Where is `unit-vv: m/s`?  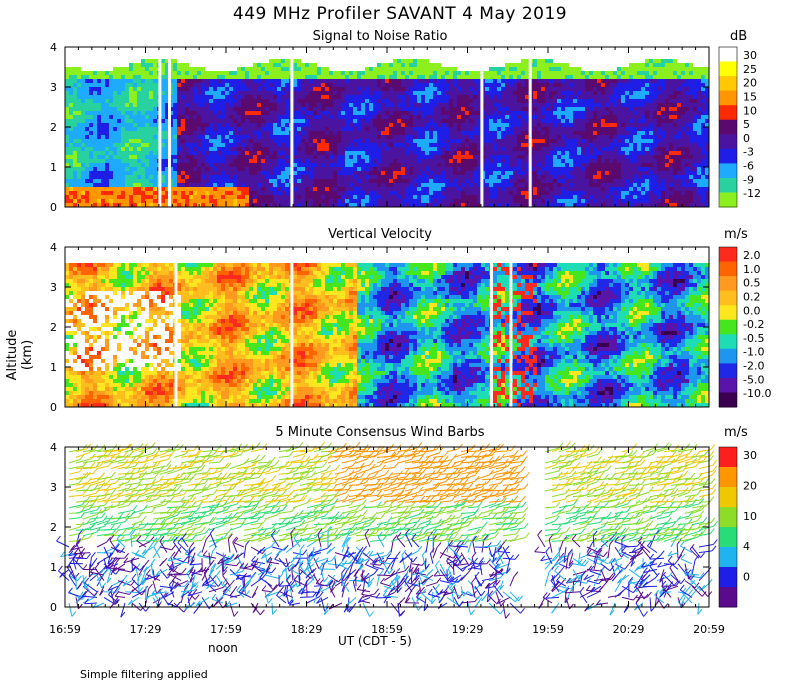 unit-vv: m/s is located at coordinates (736, 234).